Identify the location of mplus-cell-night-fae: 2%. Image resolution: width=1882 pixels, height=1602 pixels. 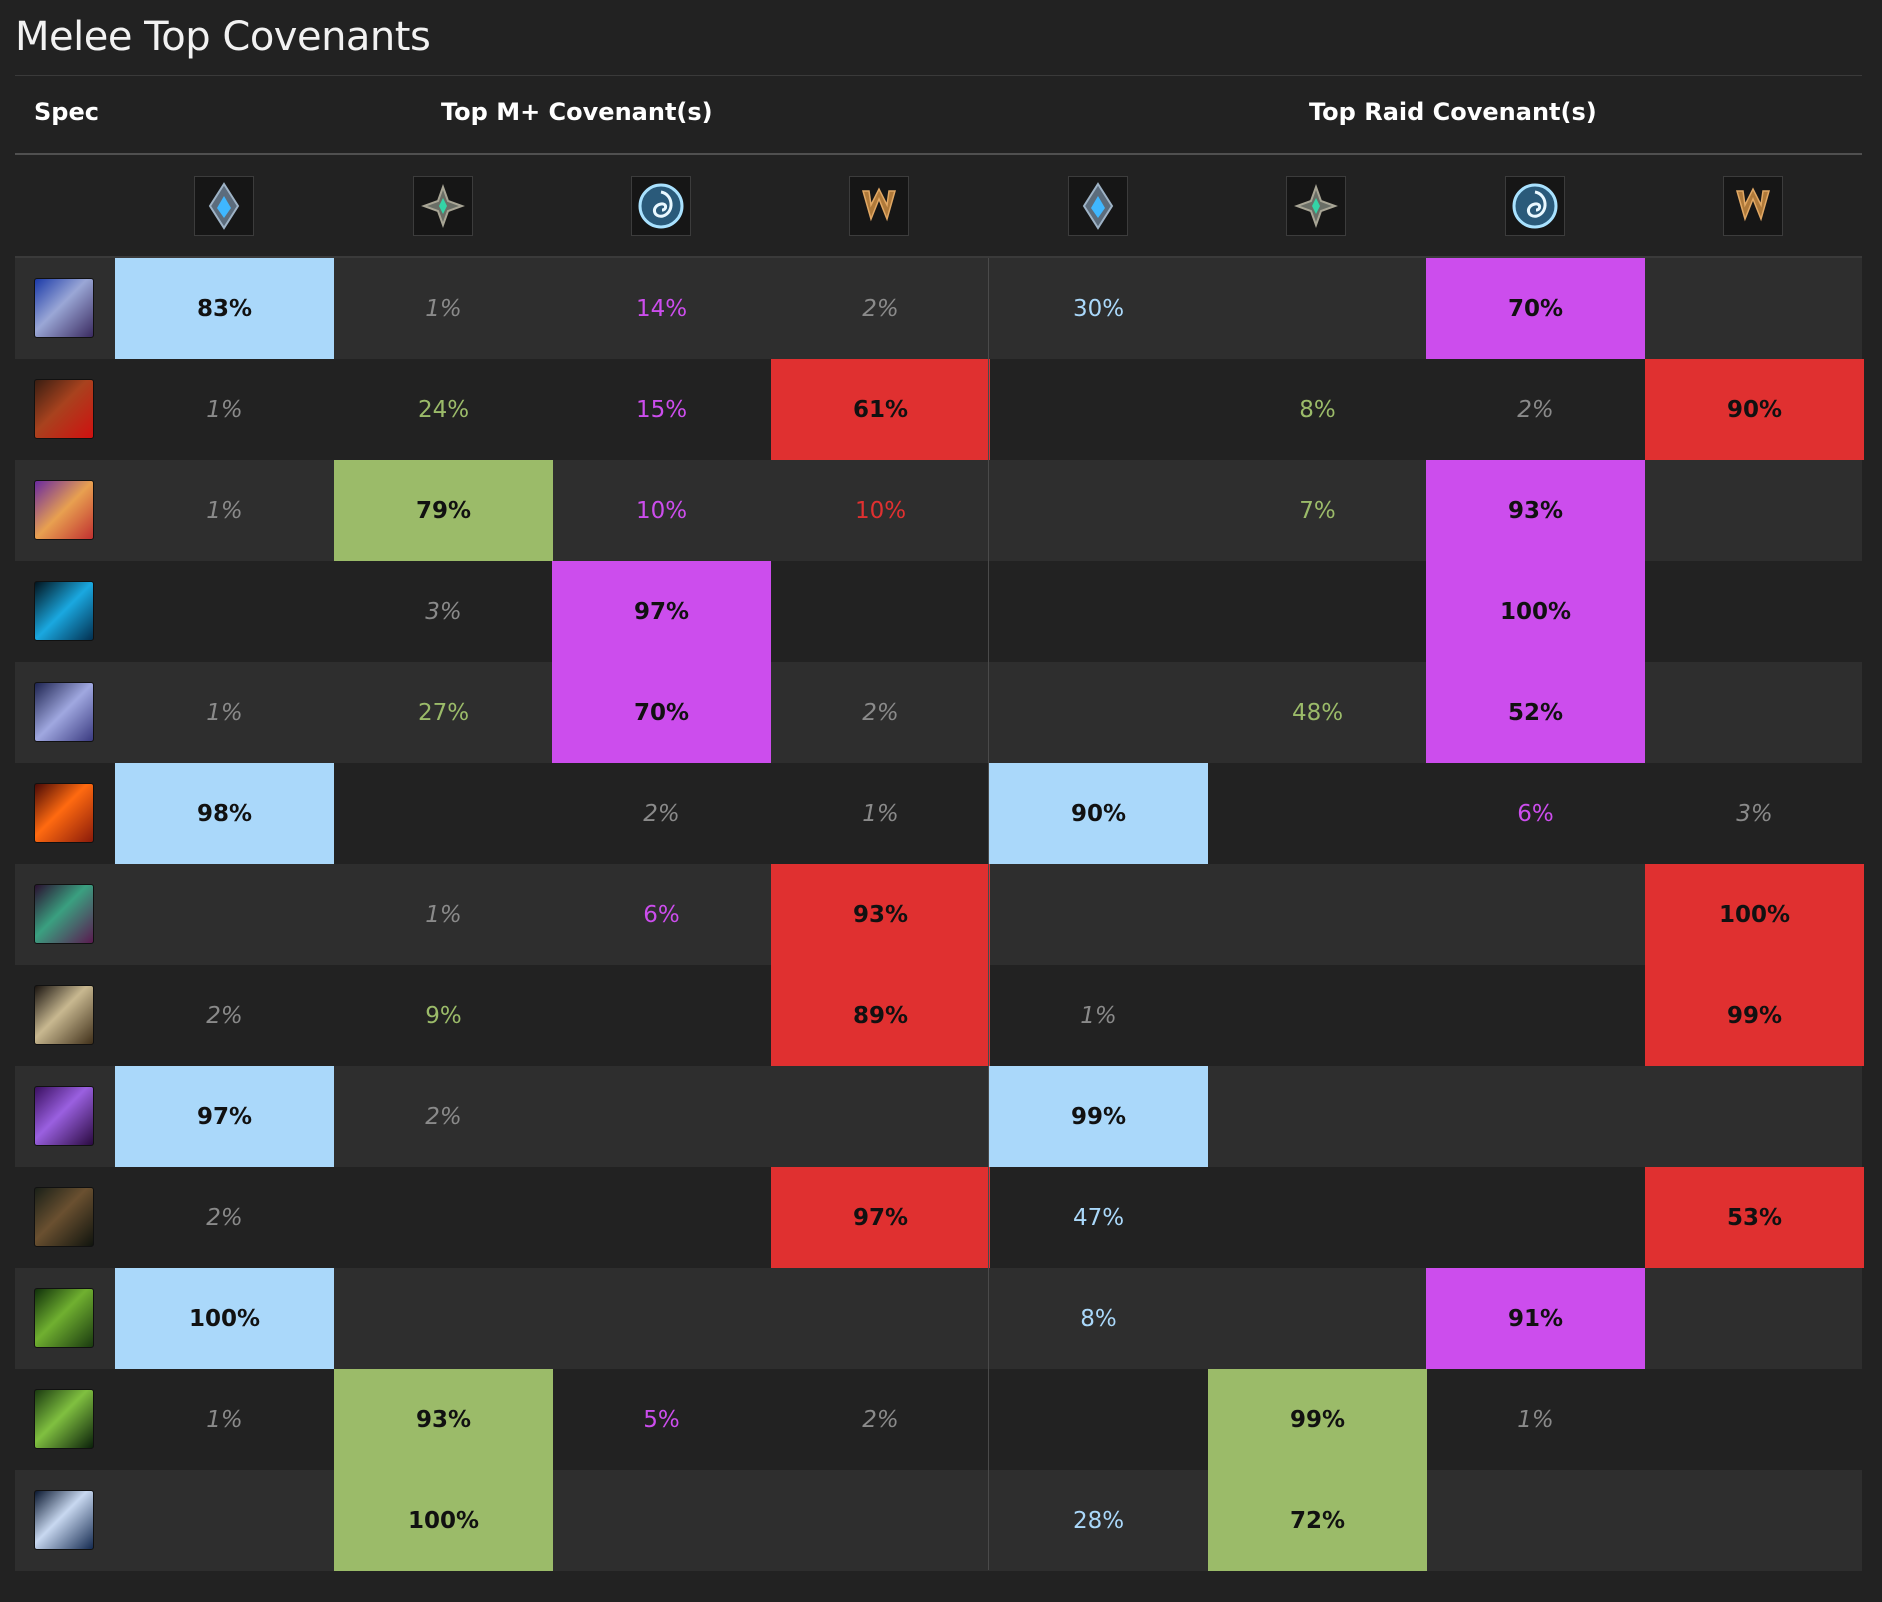
(443, 1116).